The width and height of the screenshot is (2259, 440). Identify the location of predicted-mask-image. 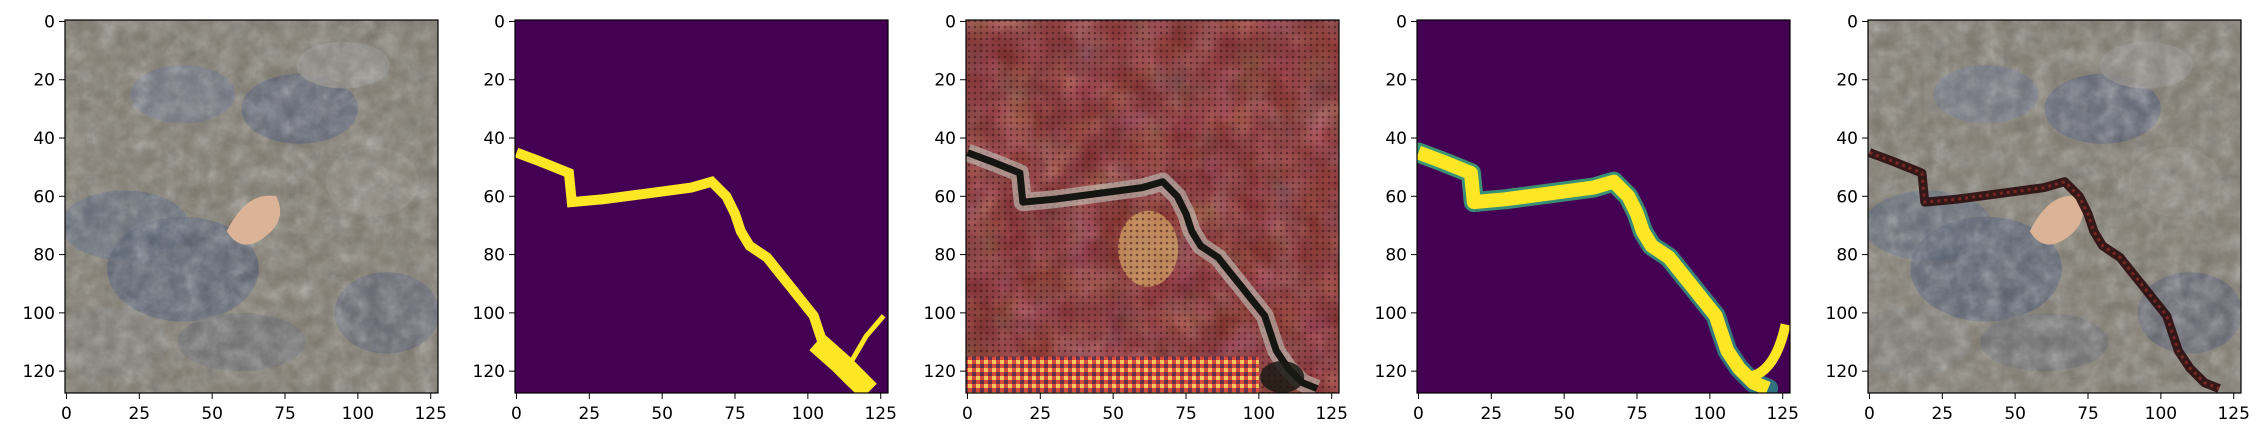
(1603, 206).